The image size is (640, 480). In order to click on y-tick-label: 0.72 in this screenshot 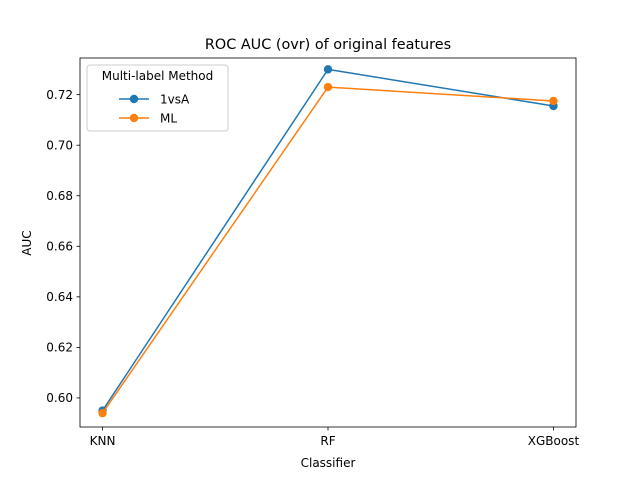, I will do `click(59, 95)`.